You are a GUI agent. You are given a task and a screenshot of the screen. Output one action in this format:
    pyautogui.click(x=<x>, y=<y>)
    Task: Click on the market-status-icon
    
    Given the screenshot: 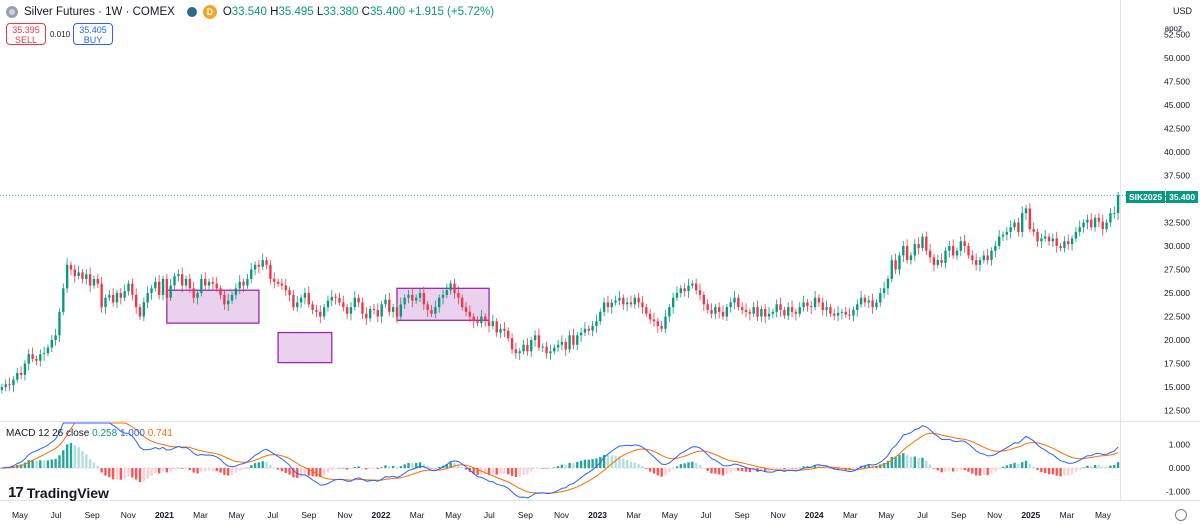 What is the action you would take?
    pyautogui.click(x=191, y=12)
    